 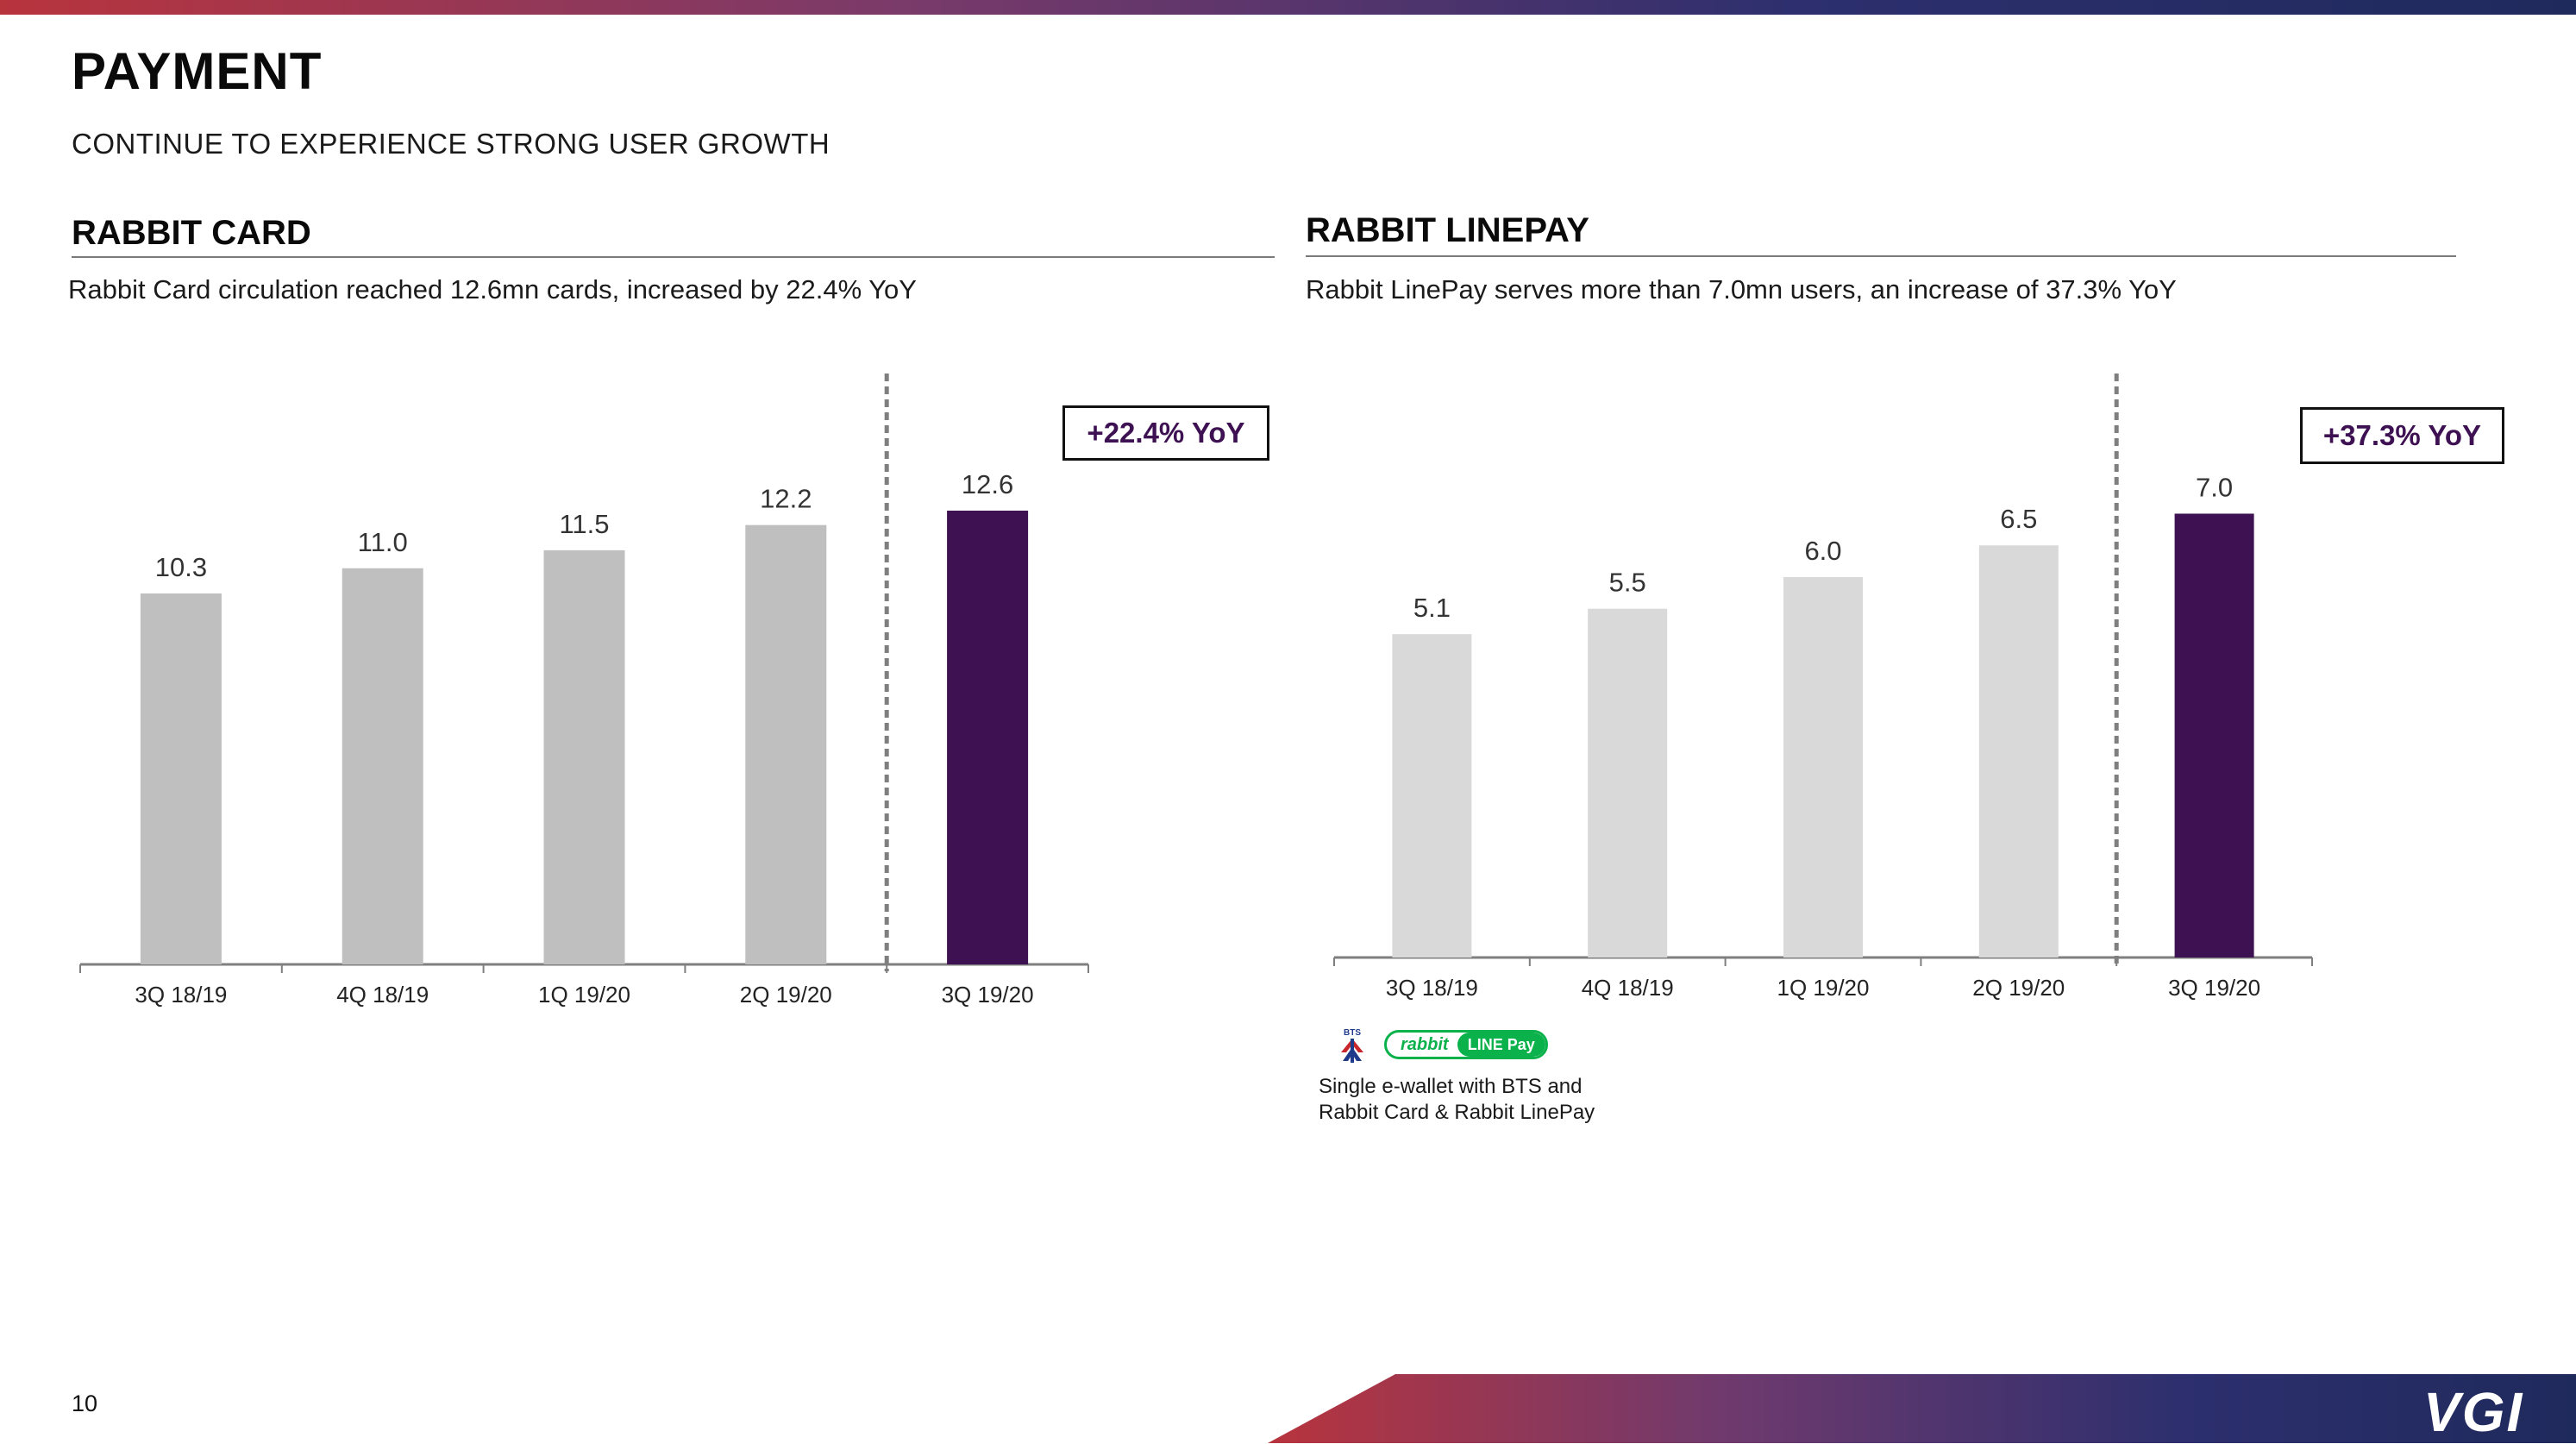 I want to click on top-brand-bar, so click(x=1288, y=7).